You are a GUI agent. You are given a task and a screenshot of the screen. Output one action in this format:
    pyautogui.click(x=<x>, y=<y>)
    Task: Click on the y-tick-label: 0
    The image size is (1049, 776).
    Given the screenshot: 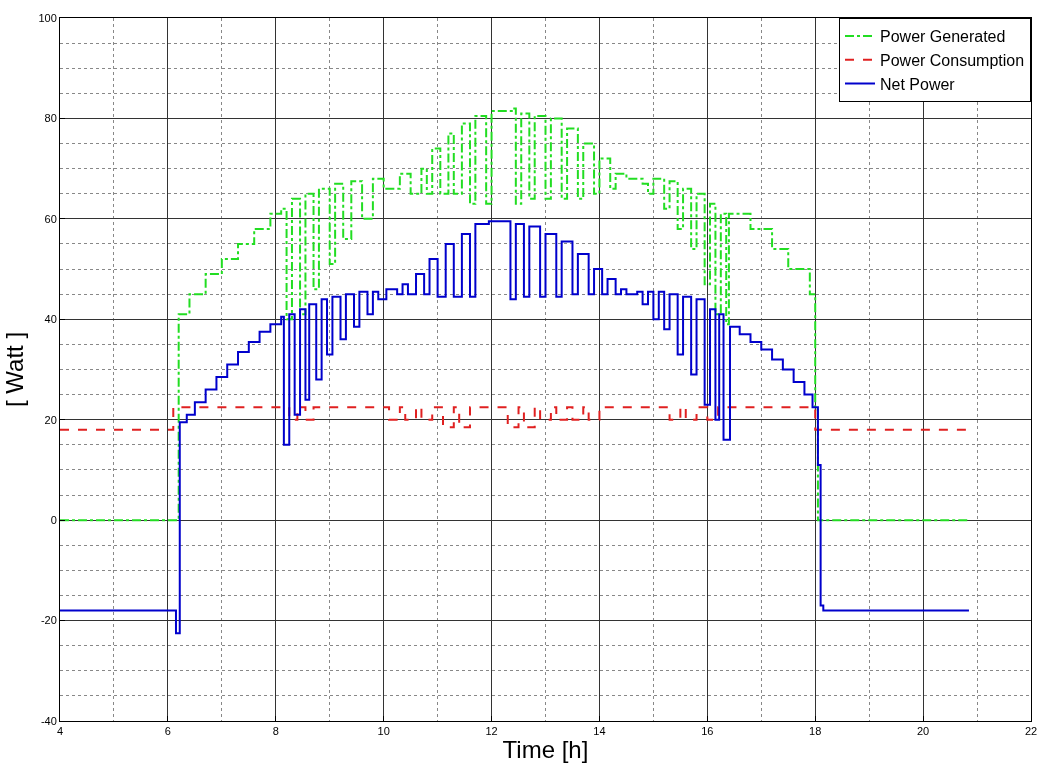 What is the action you would take?
    pyautogui.click(x=53, y=519)
    